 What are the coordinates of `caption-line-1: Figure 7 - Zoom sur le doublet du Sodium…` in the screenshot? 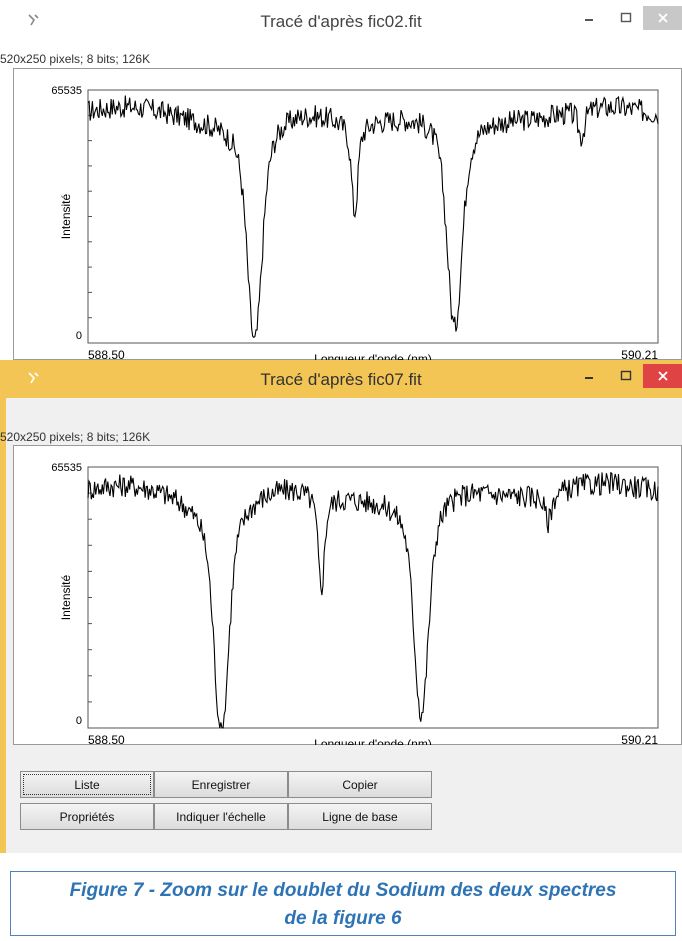 It's located at (343, 890).